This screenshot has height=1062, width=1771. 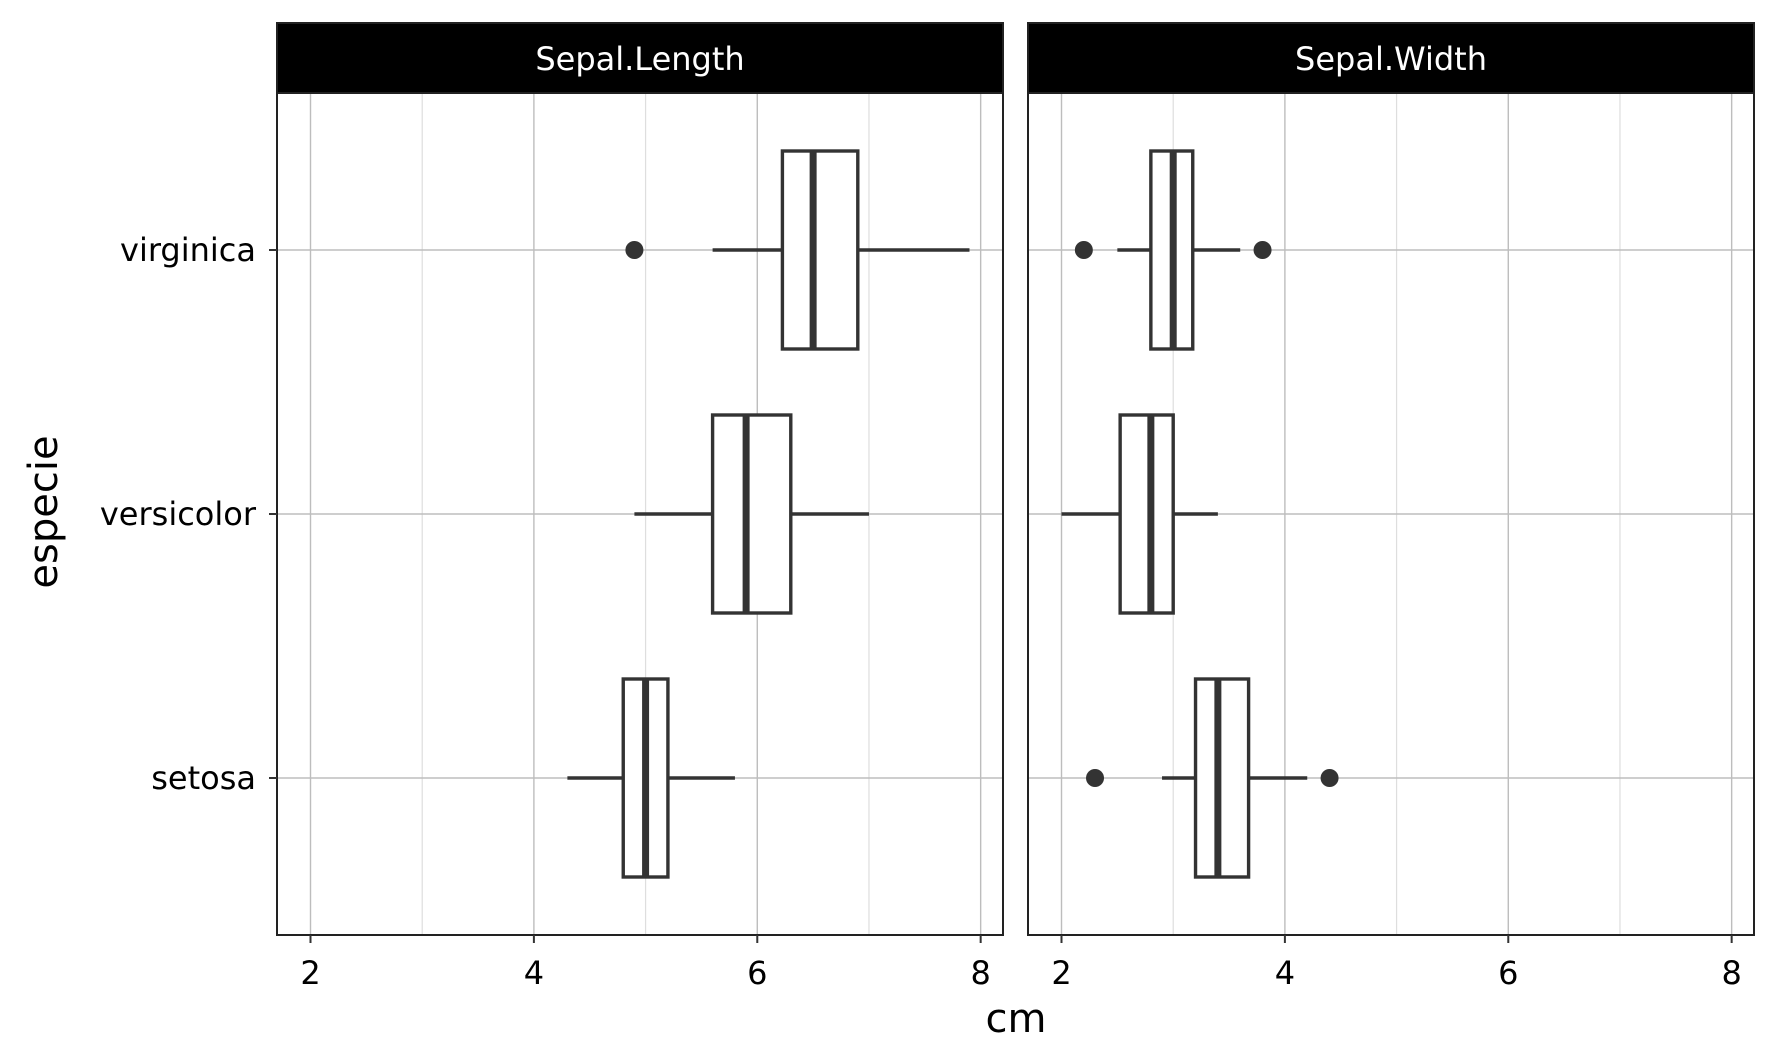 What do you see at coordinates (1016, 1019) in the screenshot?
I see `x-axis-title: cm` at bounding box center [1016, 1019].